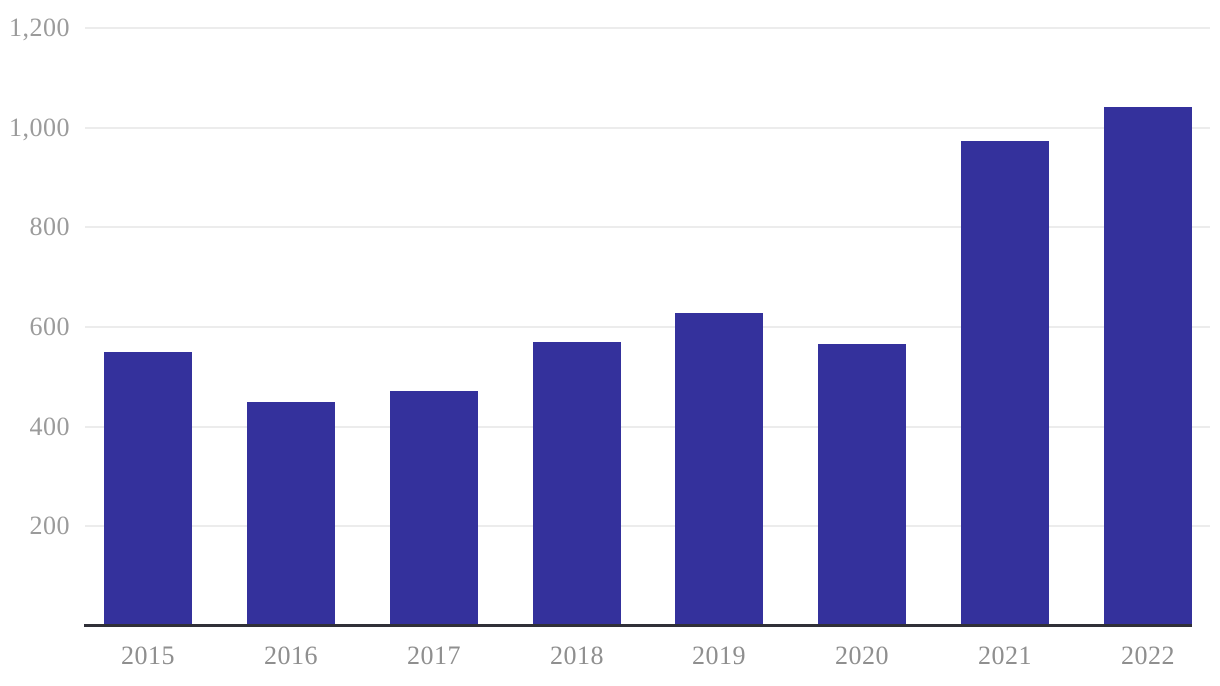 The height and width of the screenshot is (686, 1220). What do you see at coordinates (862, 655) in the screenshot?
I see `x-axis-tick-label: 2020` at bounding box center [862, 655].